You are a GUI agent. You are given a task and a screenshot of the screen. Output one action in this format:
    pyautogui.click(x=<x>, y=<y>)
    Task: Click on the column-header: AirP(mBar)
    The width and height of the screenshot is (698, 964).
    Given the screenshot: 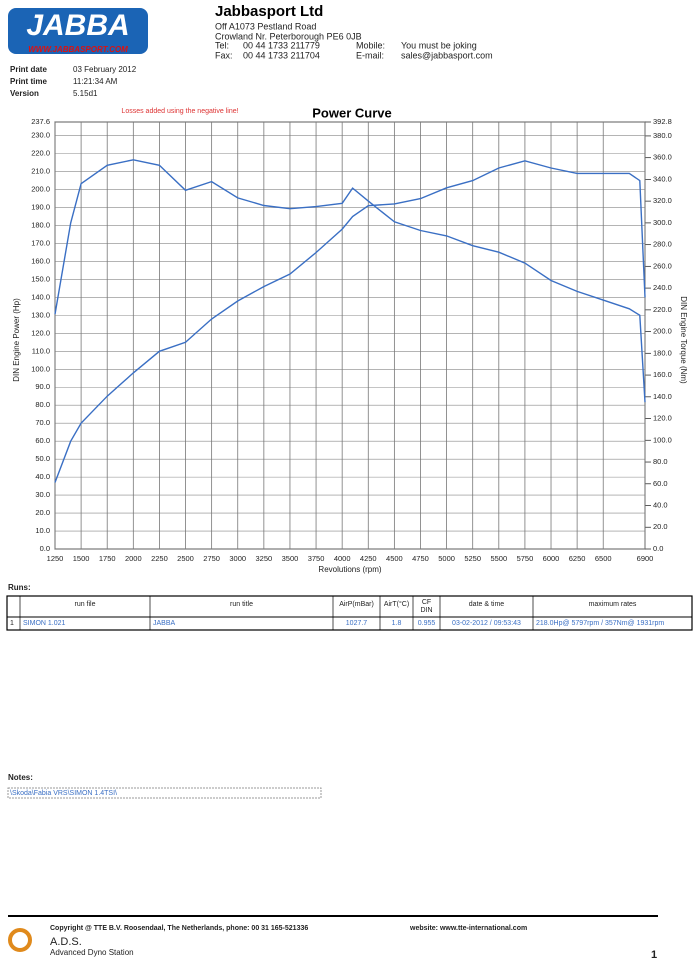 What is the action you would take?
    pyautogui.click(x=356, y=604)
    